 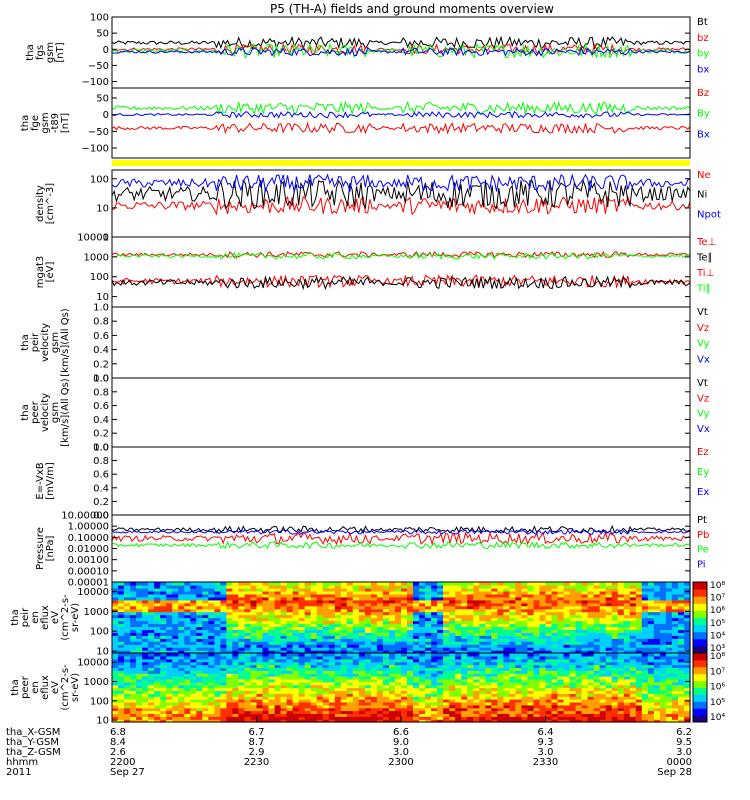 I want to click on y-tick-label: 0.8, so click(x=101, y=461).